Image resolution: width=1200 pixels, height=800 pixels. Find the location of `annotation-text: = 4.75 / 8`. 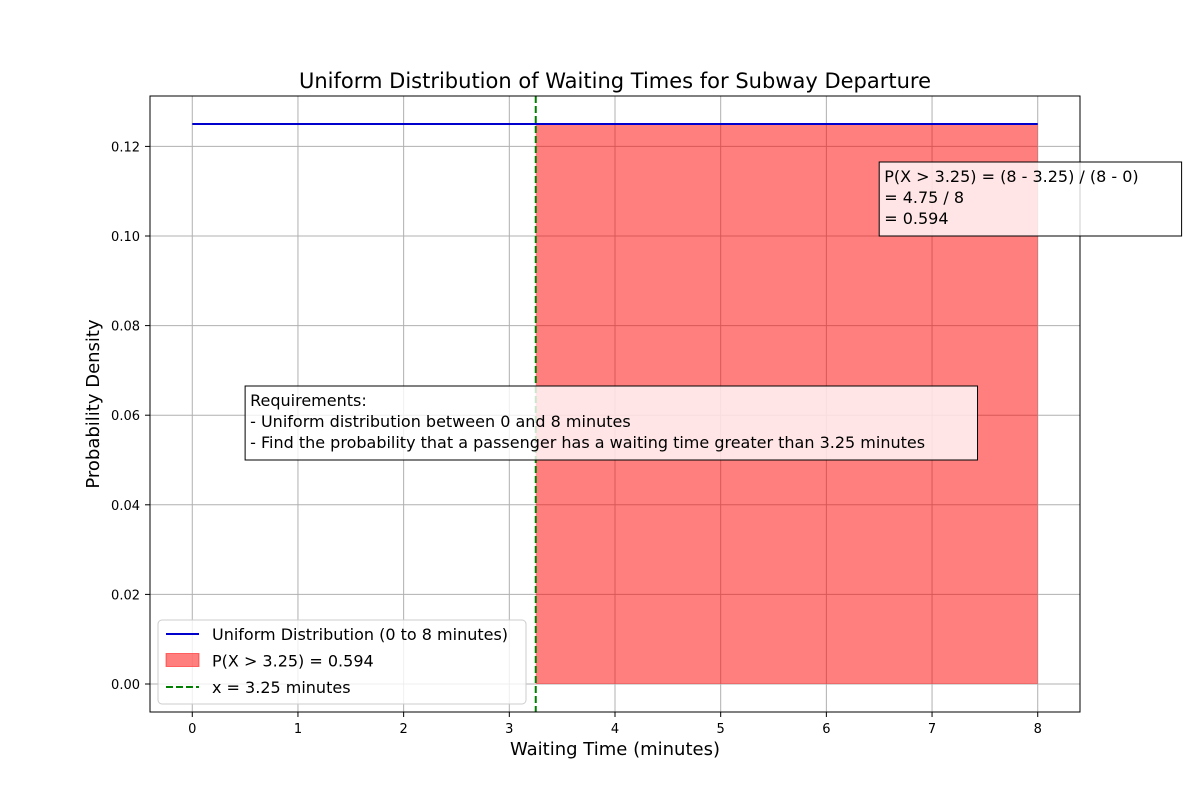

annotation-text: = 4.75 / 8 is located at coordinates (924, 197).